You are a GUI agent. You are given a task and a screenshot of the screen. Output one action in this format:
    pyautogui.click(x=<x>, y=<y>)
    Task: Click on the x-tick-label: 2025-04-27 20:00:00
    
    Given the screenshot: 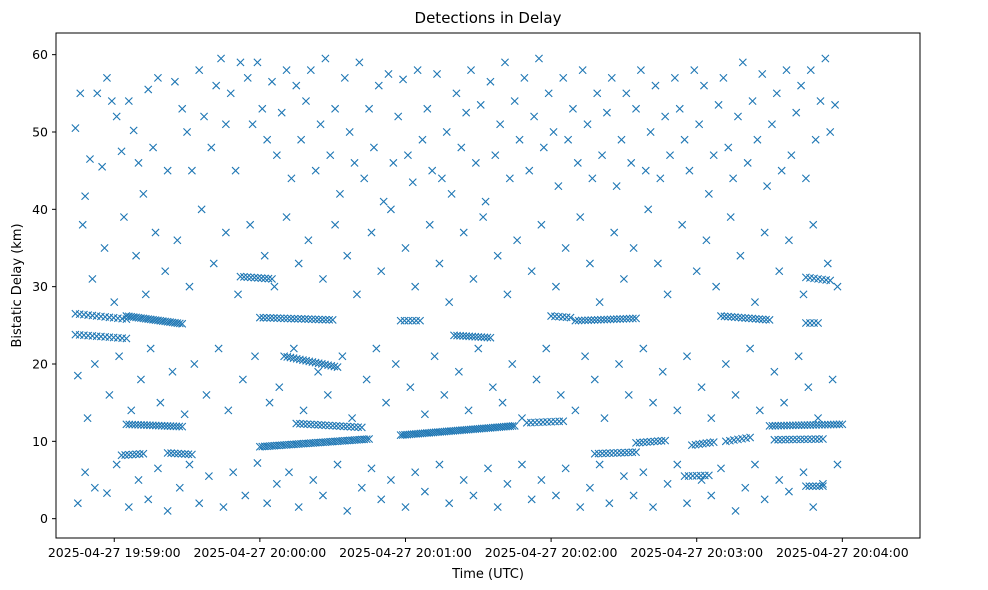 What is the action you would take?
    pyautogui.click(x=259, y=552)
    